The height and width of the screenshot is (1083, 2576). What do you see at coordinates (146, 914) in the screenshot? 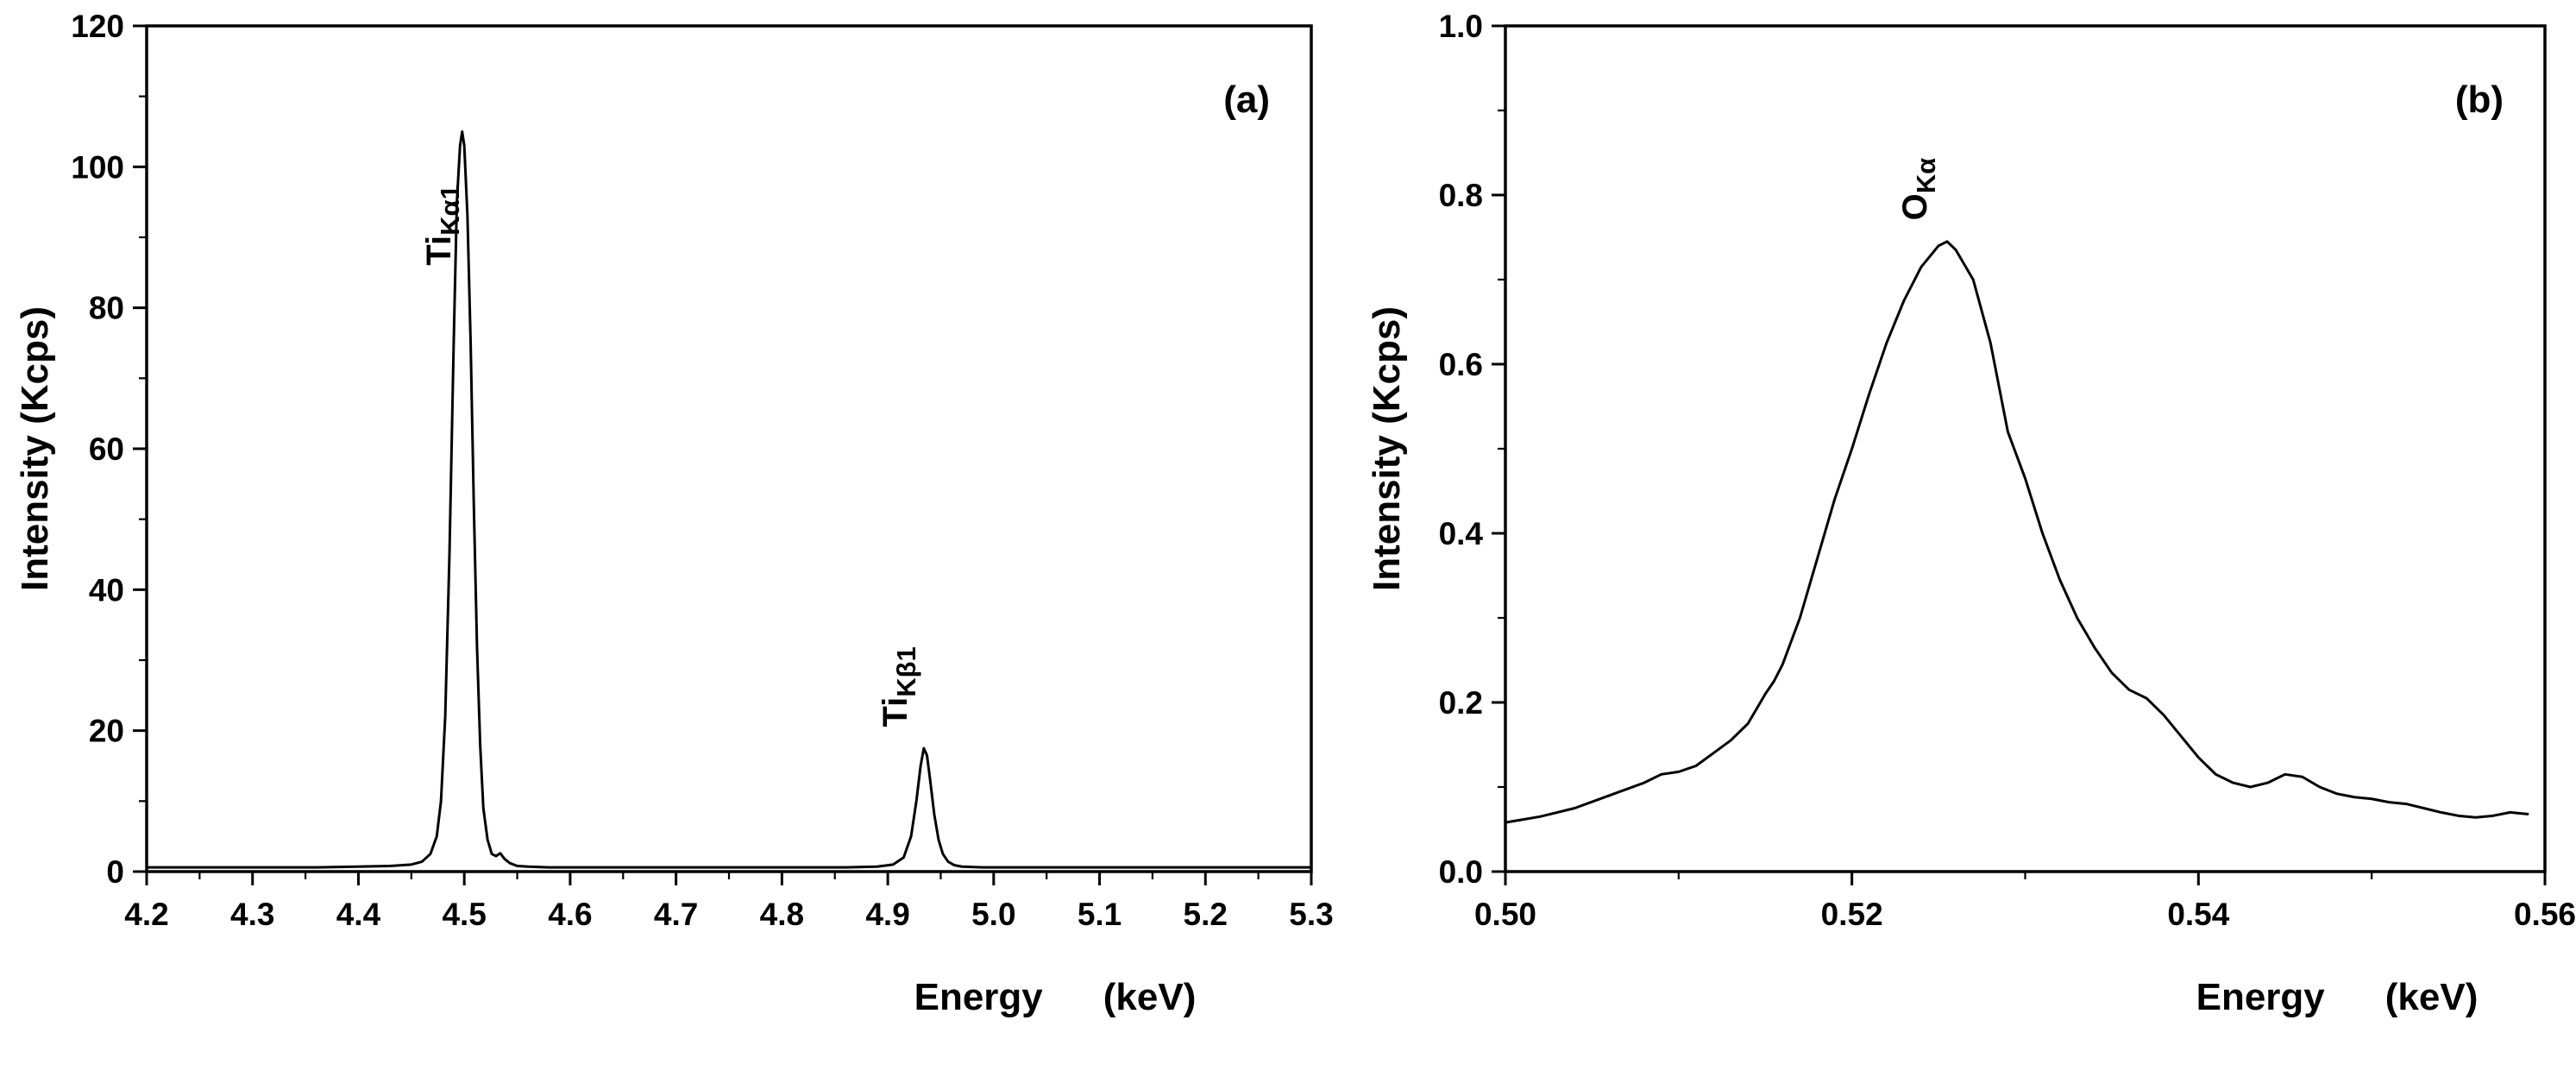
I see `x-tick-label: 4.2` at bounding box center [146, 914].